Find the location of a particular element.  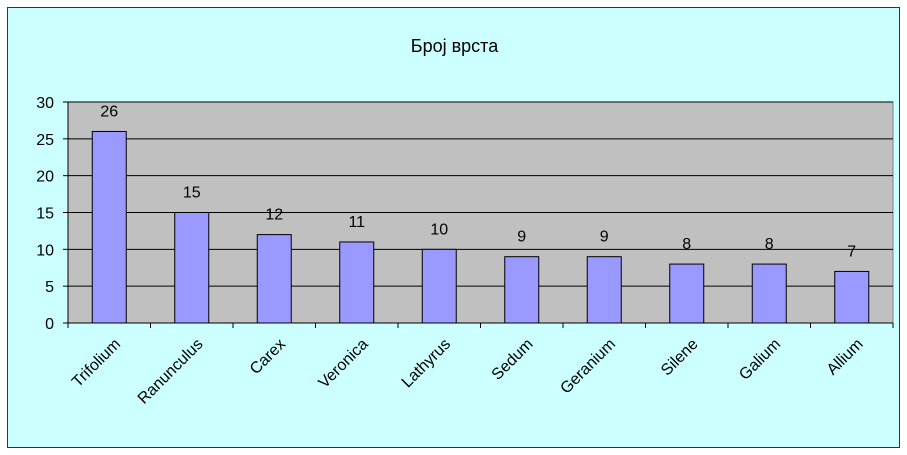

x-tick-label: Allium is located at coordinates (845, 357).